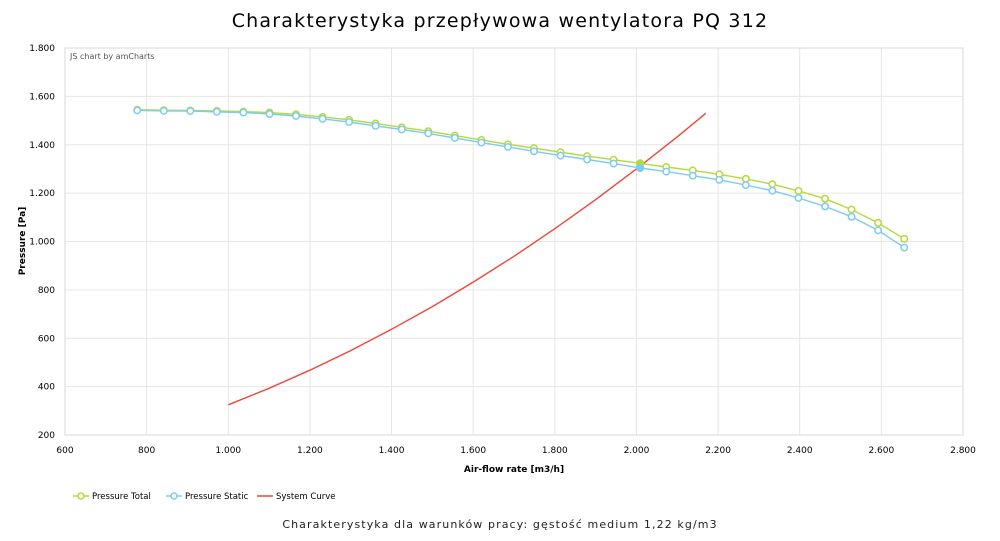  I want to click on legend-item-pressure-total: Pressure Total, so click(112, 497).